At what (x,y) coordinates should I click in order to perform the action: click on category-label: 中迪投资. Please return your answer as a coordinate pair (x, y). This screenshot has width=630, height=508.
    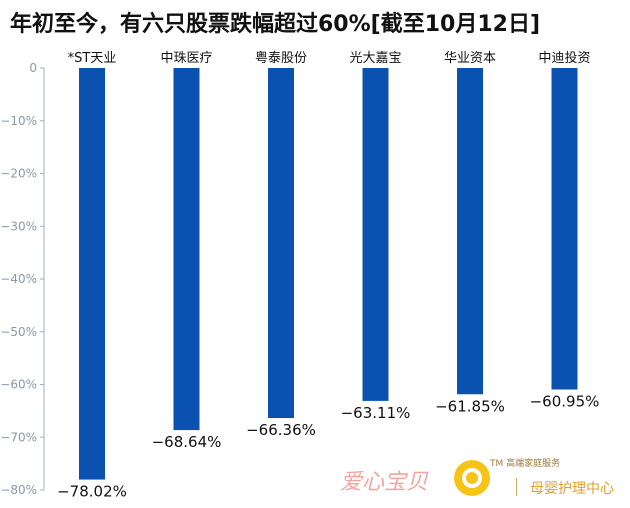
    Looking at the image, I should click on (564, 58).